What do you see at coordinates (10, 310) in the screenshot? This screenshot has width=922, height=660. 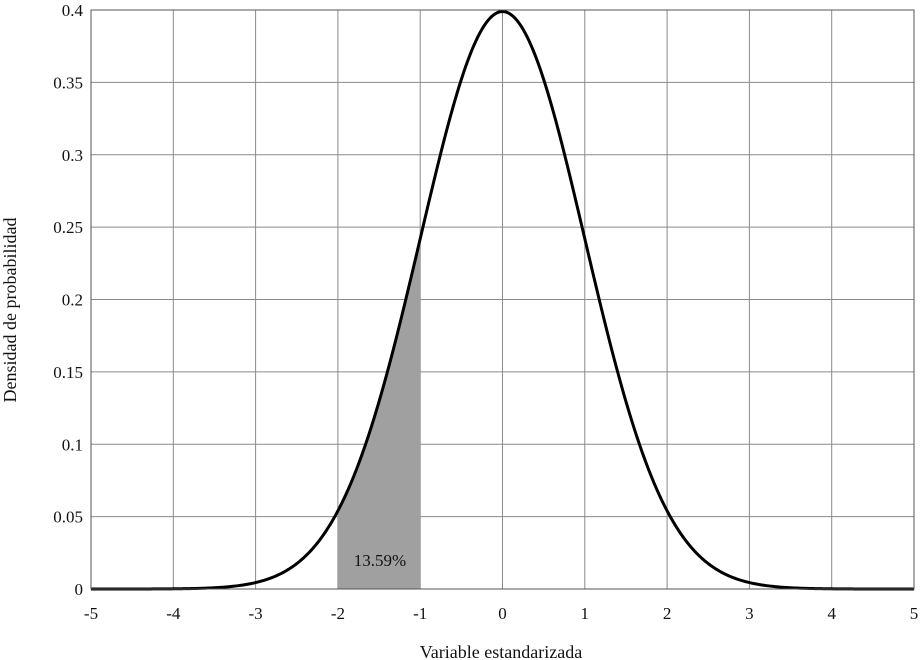 I see `y-axis-title: Densidad de probabilidad` at bounding box center [10, 310].